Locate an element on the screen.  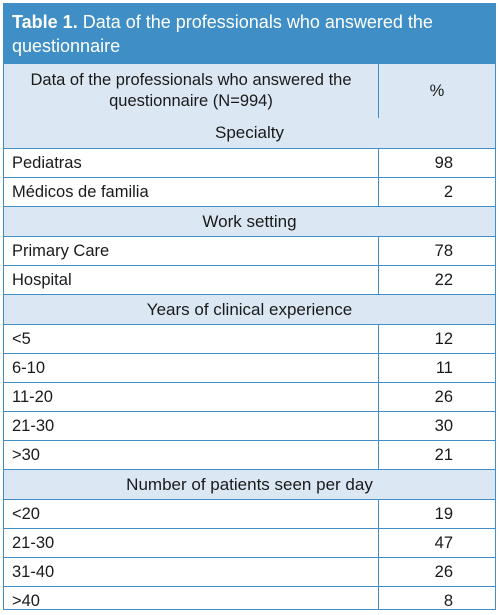
table-row: 21-30 47 is located at coordinates (249, 542).